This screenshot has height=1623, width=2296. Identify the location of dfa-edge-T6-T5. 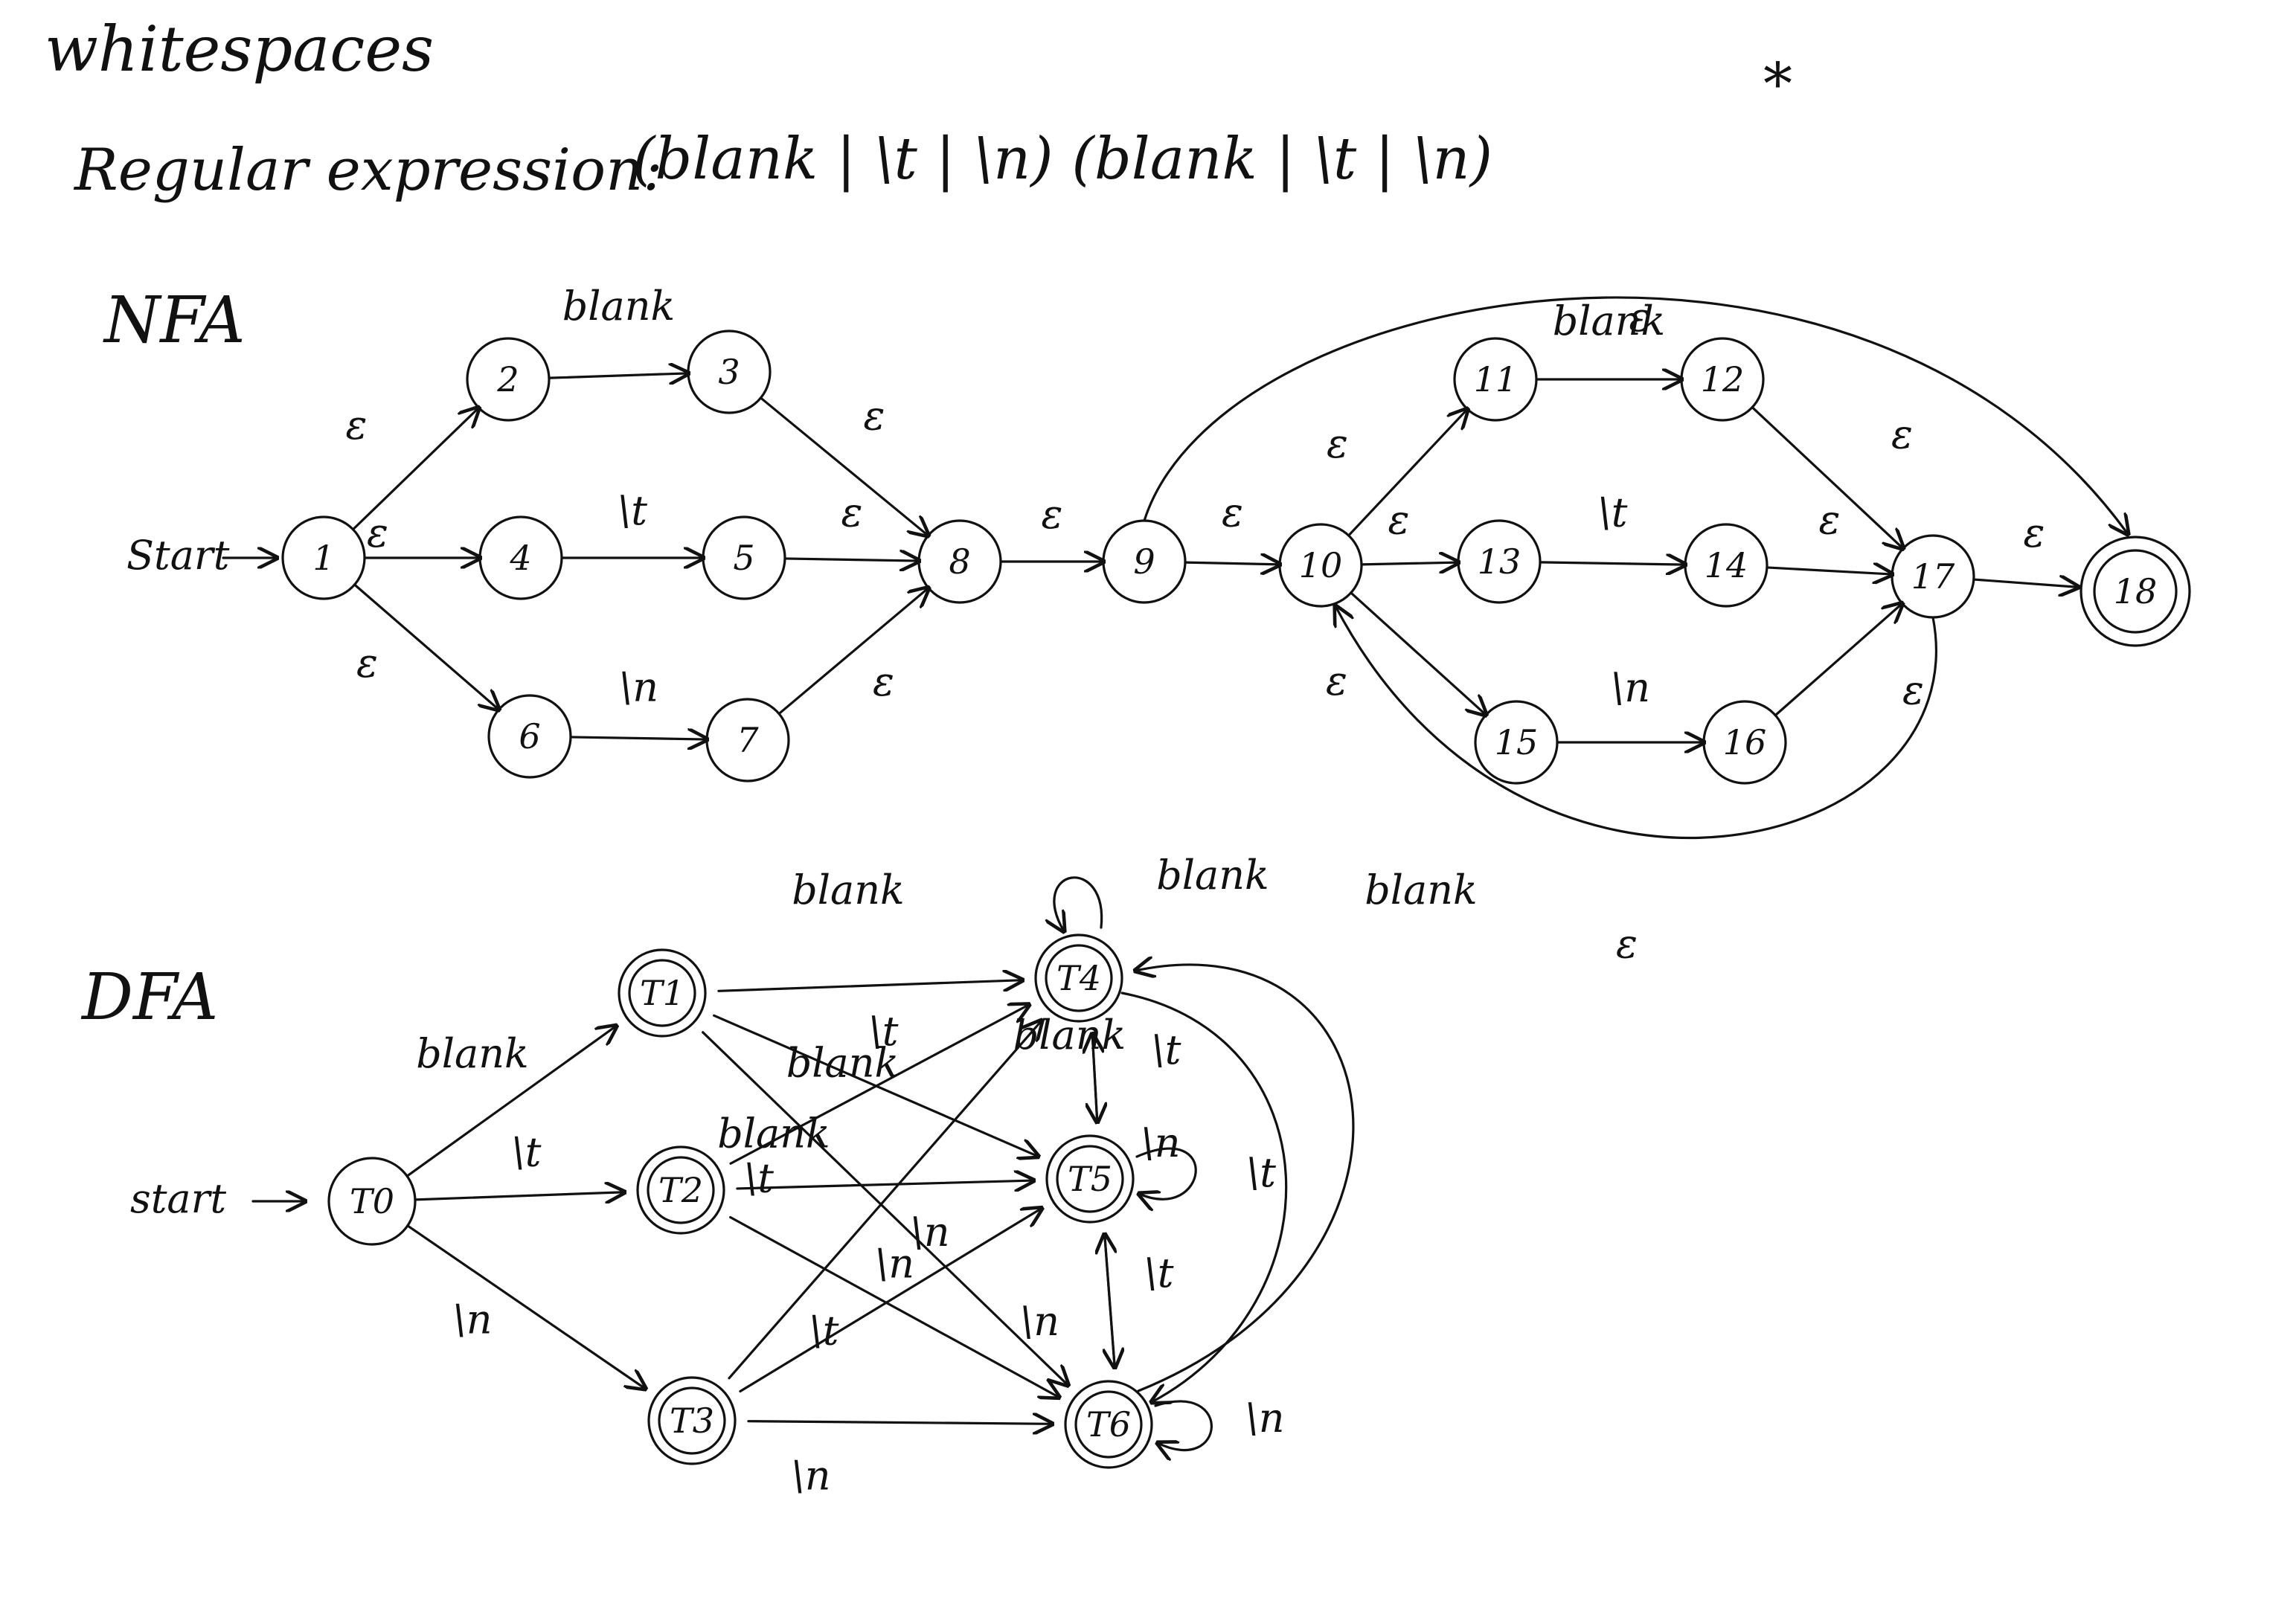
(1110, 1302).